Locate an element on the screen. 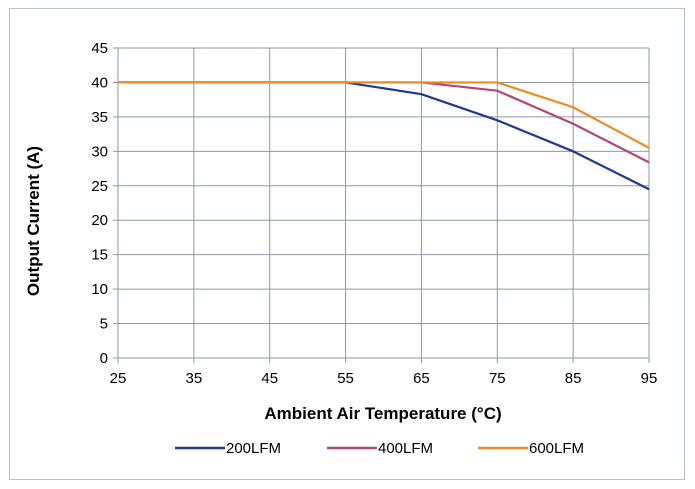 This screenshot has width=695, height=489. y-axis-title: Output Current (A) is located at coordinates (33, 221).